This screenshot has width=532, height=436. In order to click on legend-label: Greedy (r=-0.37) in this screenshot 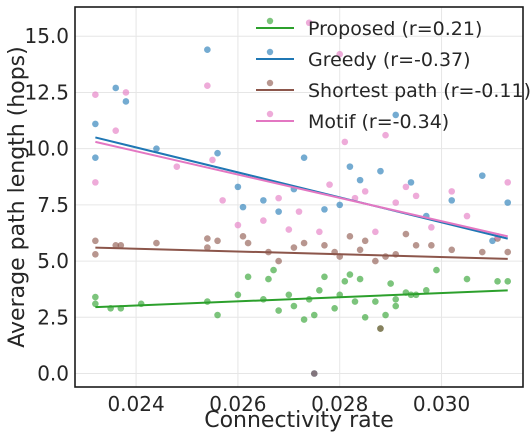, I will do `click(389, 60)`.